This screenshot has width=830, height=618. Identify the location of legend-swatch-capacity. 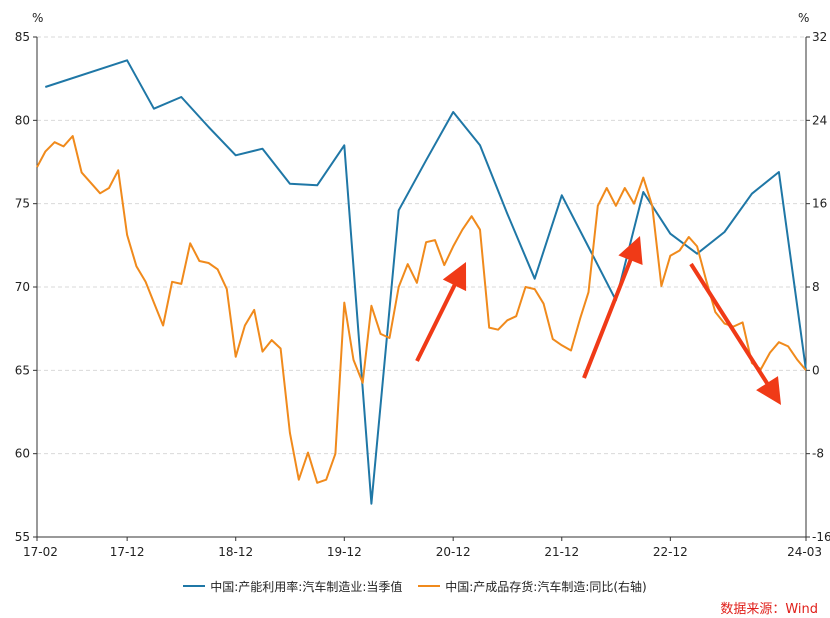
(194, 586).